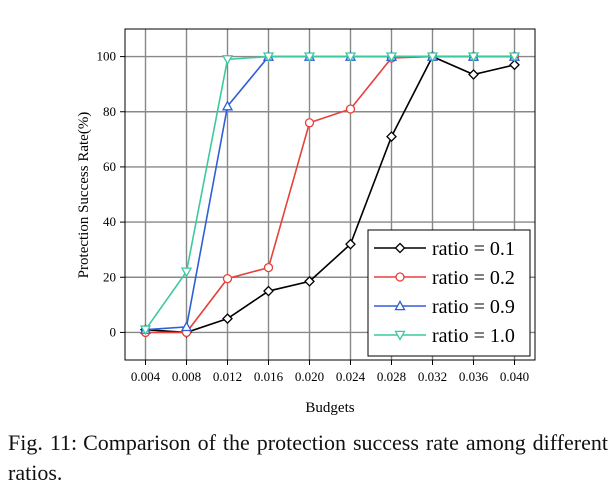 This screenshot has height=490, width=613. I want to click on y-tick-label: 60, so click(109, 166).